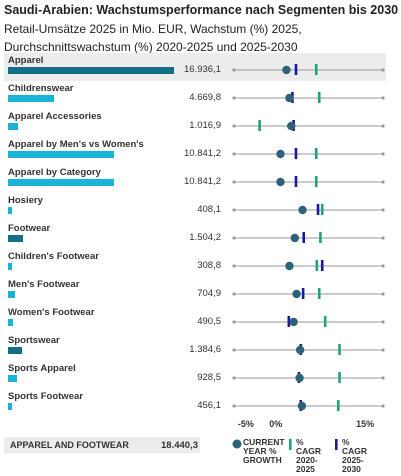 The width and height of the screenshot is (401, 476). What do you see at coordinates (195, 403) in the screenshot?
I see `segment-row: Sports Footwear 456,1` at bounding box center [195, 403].